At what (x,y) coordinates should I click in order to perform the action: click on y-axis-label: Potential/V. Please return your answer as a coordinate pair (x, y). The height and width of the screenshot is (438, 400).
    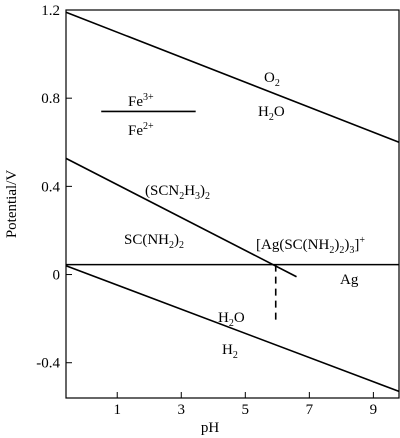
    Looking at the image, I should click on (12, 204).